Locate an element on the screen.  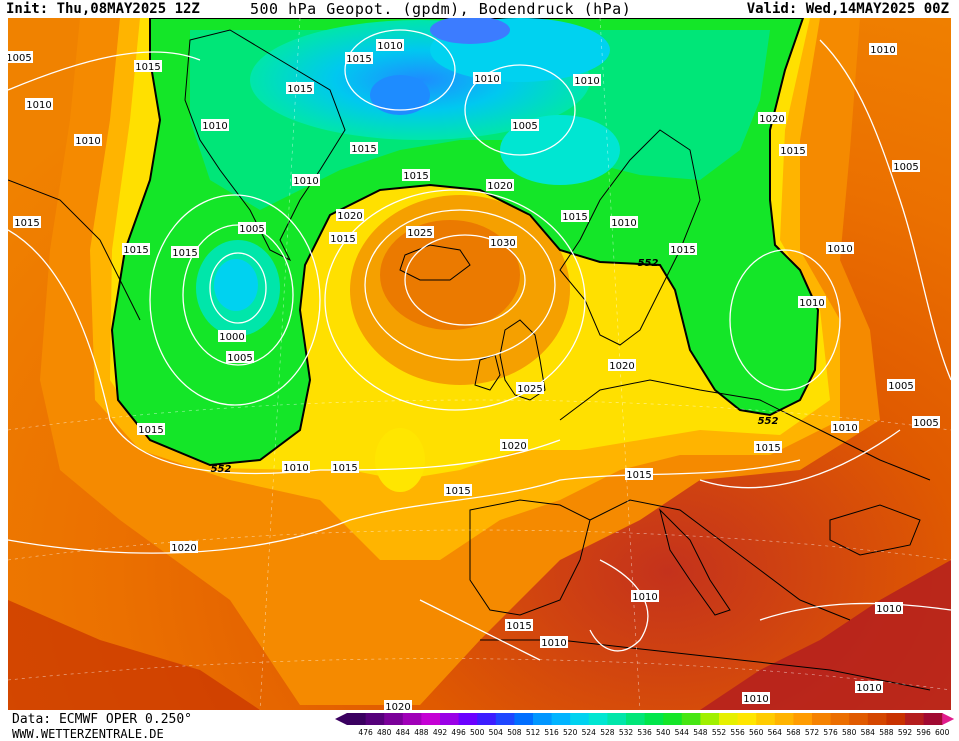
map-title: 500 hPa Geopot. (gpdm), Bodendruck (hPa) is located at coordinates (441, 9).